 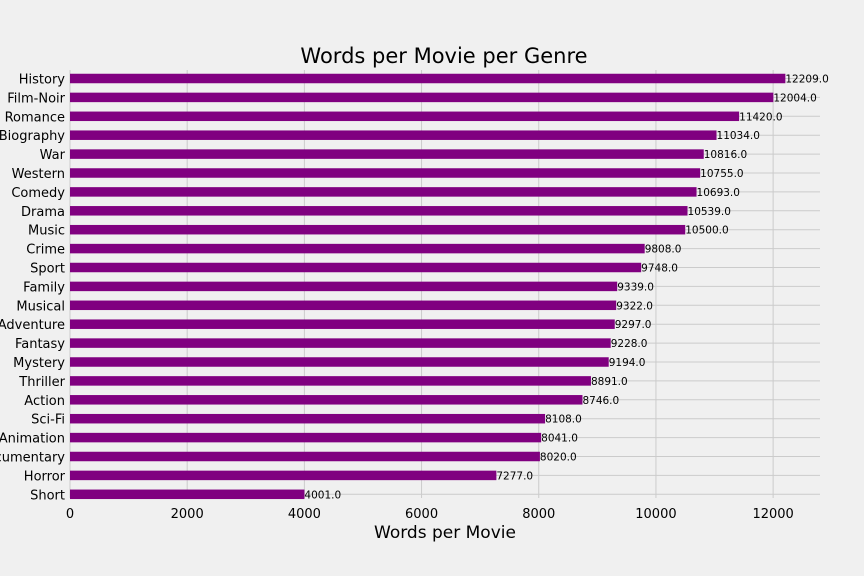 What do you see at coordinates (514, 476) in the screenshot?
I see `value-label: 7277.0` at bounding box center [514, 476].